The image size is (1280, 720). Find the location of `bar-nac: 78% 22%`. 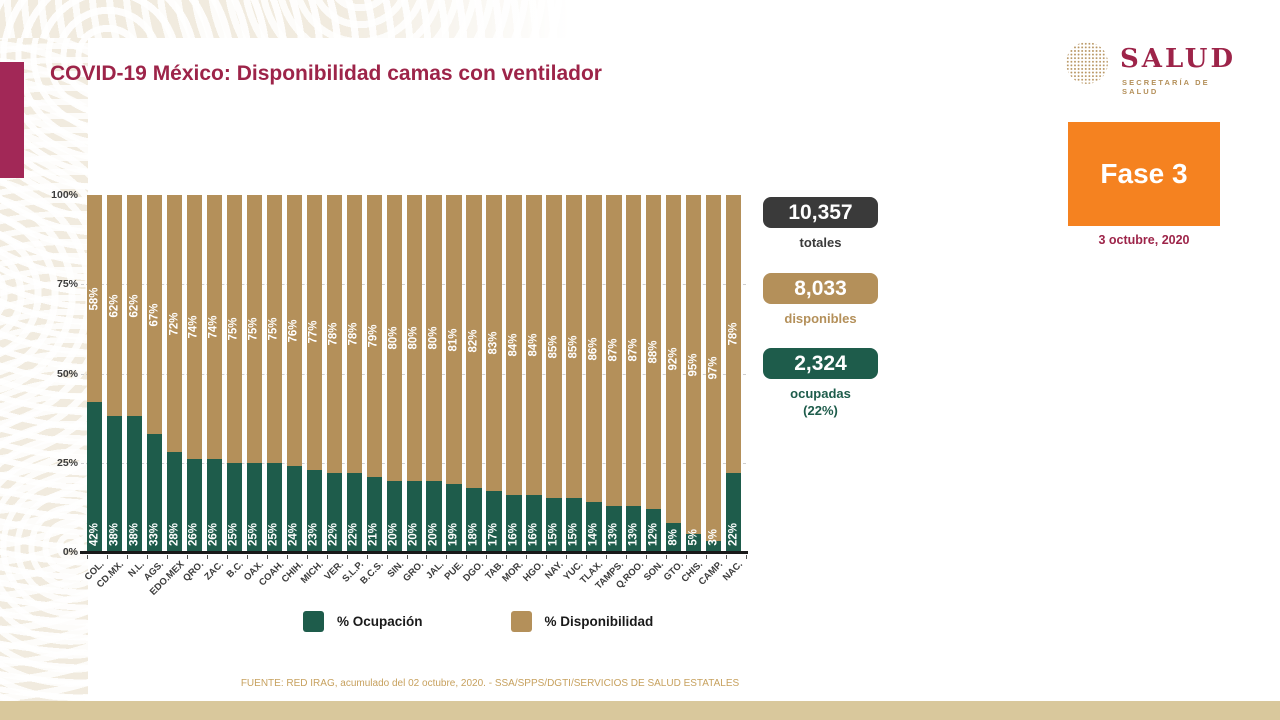

bar-nac: 78% 22% is located at coordinates (734, 373).